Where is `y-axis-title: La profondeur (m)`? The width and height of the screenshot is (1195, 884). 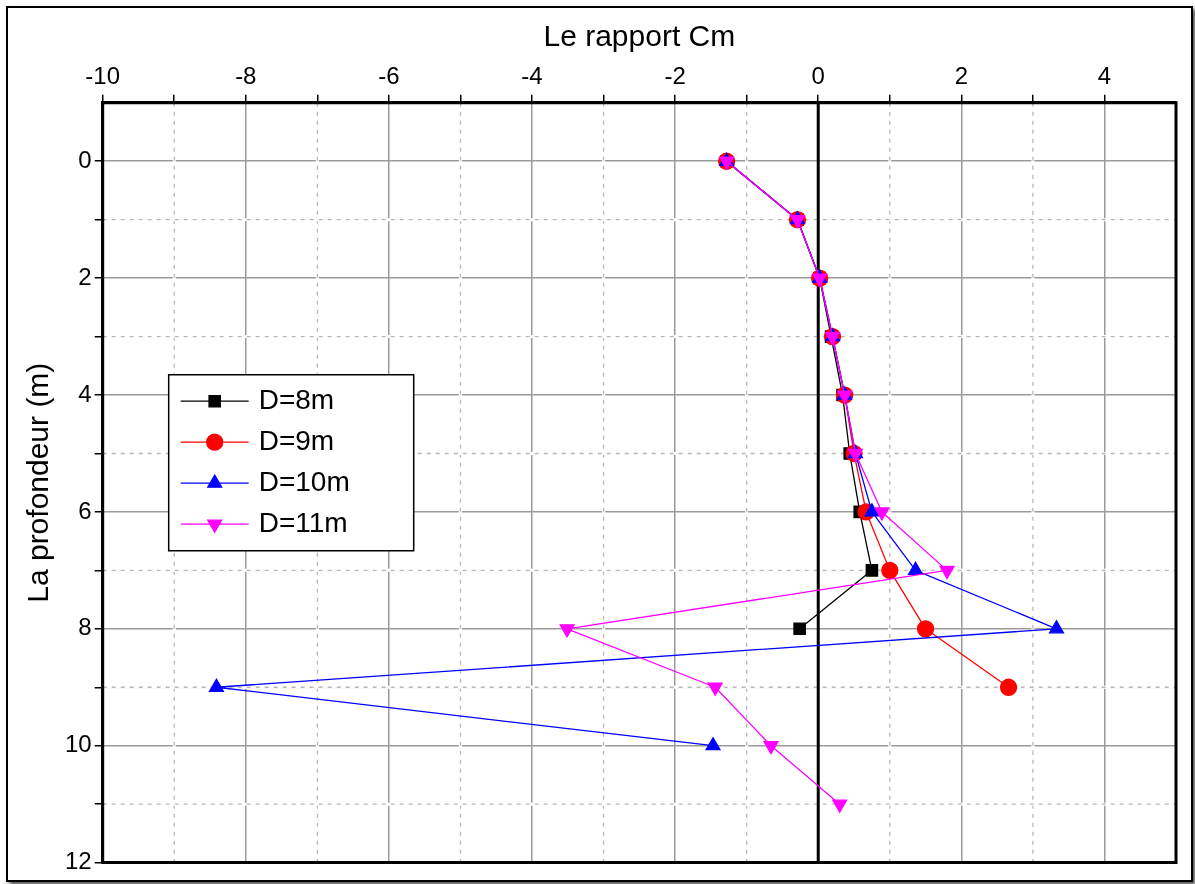 y-axis-title: La profondeur (m) is located at coordinates (38, 482).